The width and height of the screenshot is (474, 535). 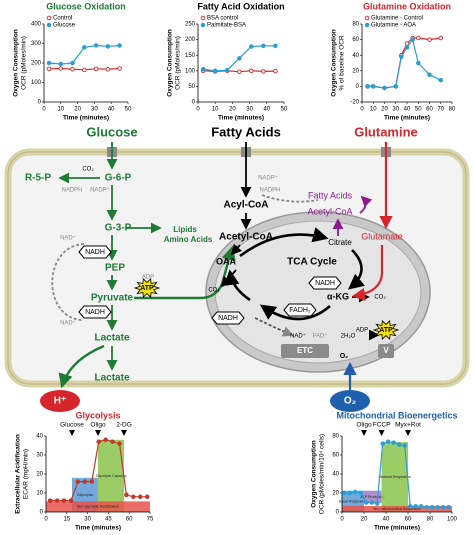 I want to click on atp-burst, so click(x=386, y=330).